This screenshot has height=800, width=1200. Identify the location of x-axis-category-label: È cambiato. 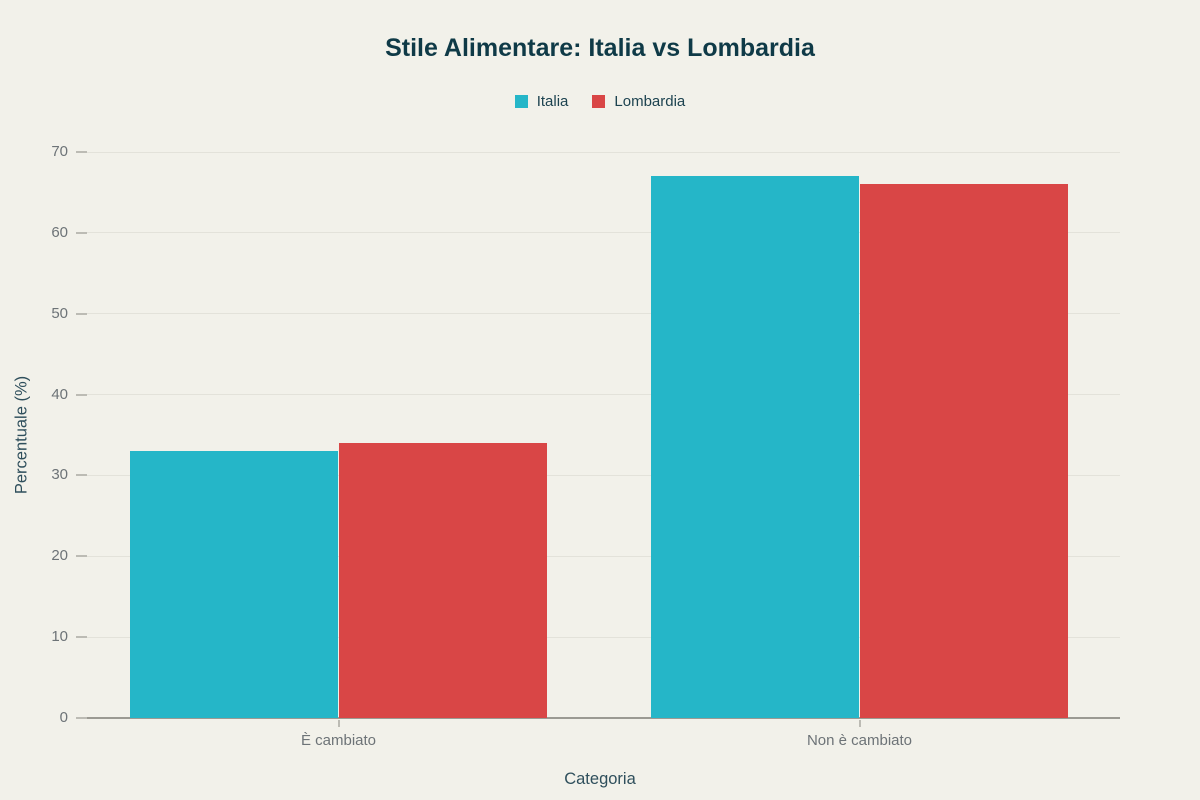
(338, 740).